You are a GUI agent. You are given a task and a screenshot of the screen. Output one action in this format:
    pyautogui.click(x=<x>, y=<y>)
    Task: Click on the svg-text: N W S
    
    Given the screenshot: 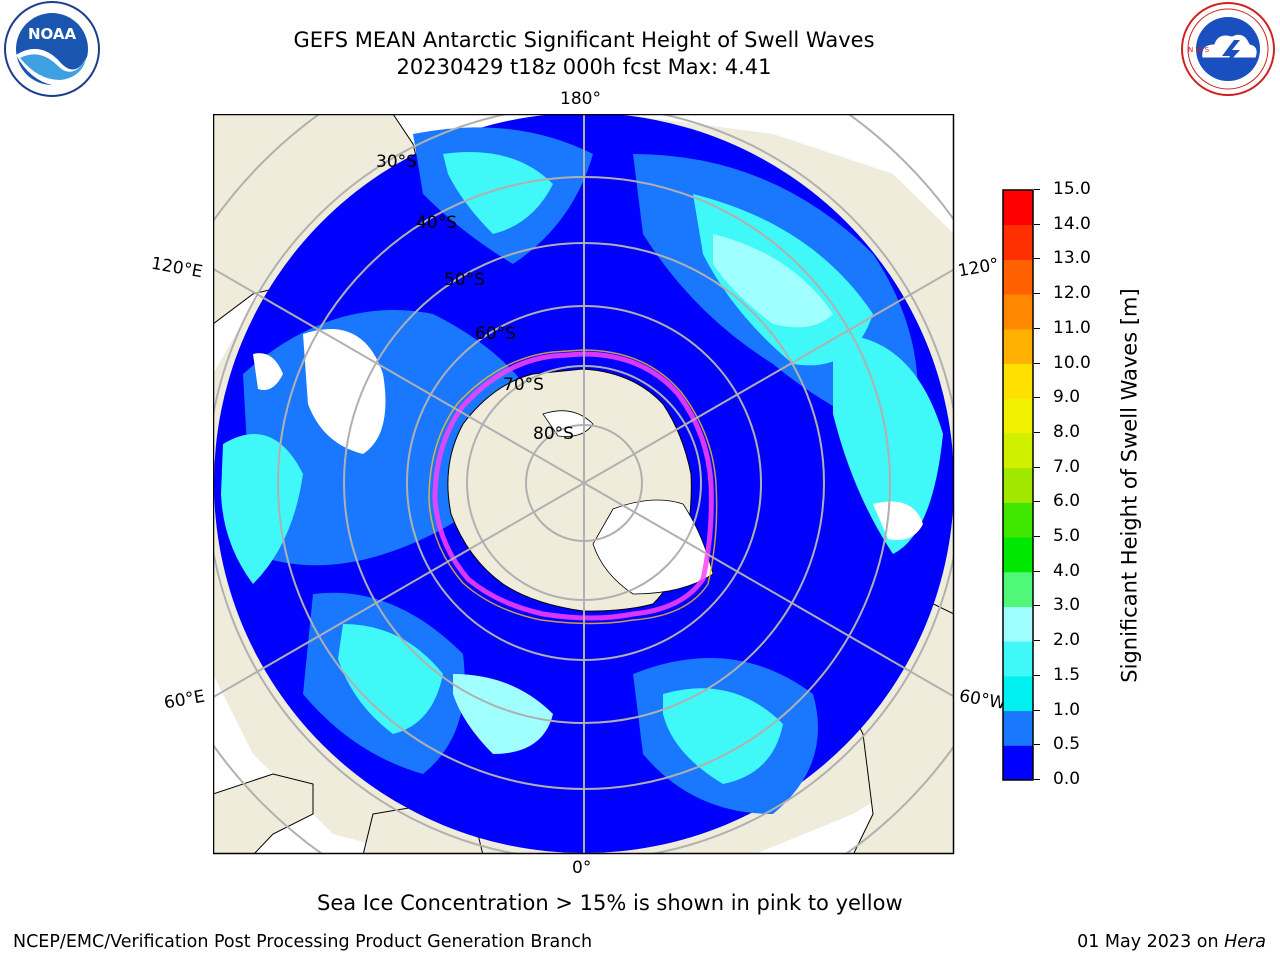 What is the action you would take?
    pyautogui.click(x=1199, y=50)
    